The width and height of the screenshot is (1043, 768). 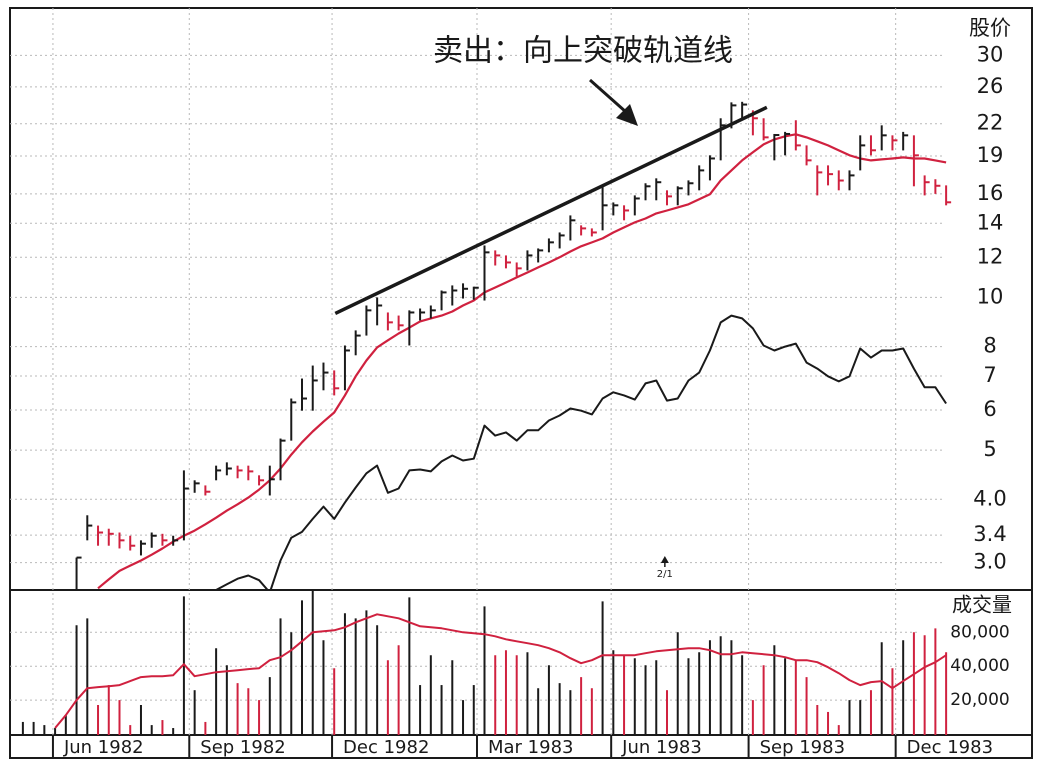 What do you see at coordinates (661, 747) in the screenshot?
I see `x-tick-label: Jun 1983` at bounding box center [661, 747].